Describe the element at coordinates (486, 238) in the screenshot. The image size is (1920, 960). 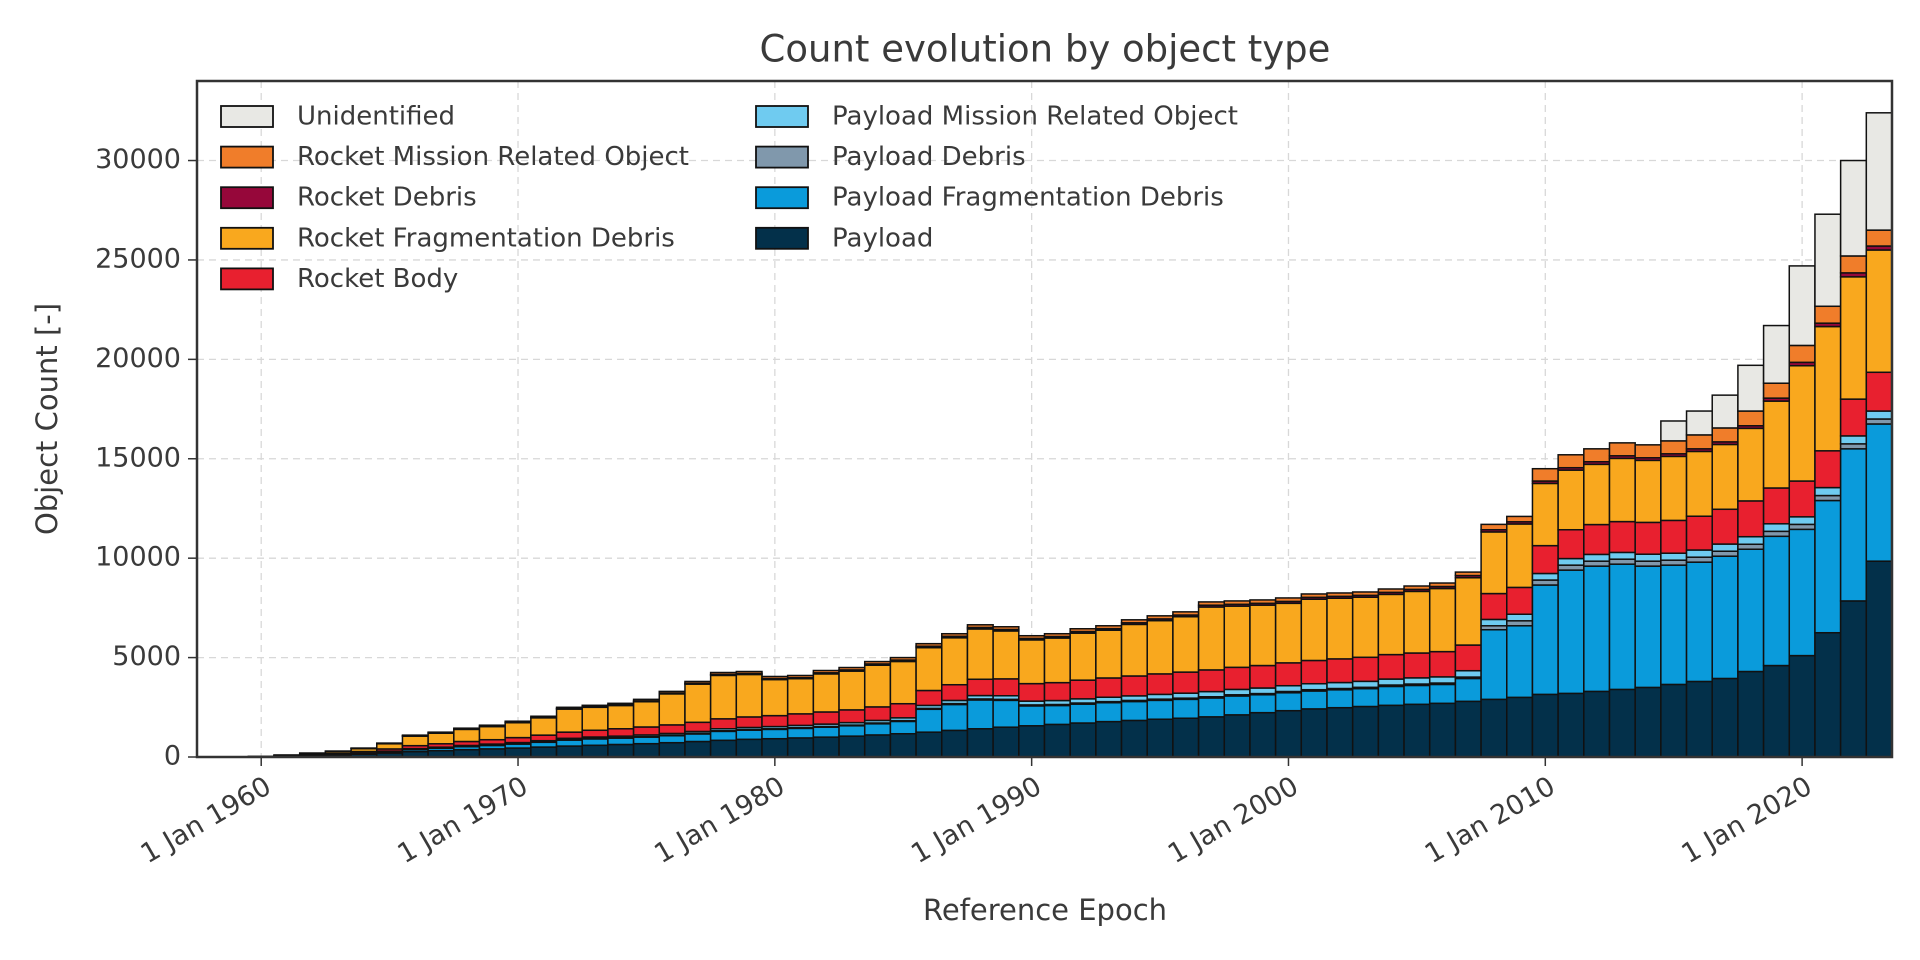
I see `legend-label: Rocket Fragmentation Debris` at that location.